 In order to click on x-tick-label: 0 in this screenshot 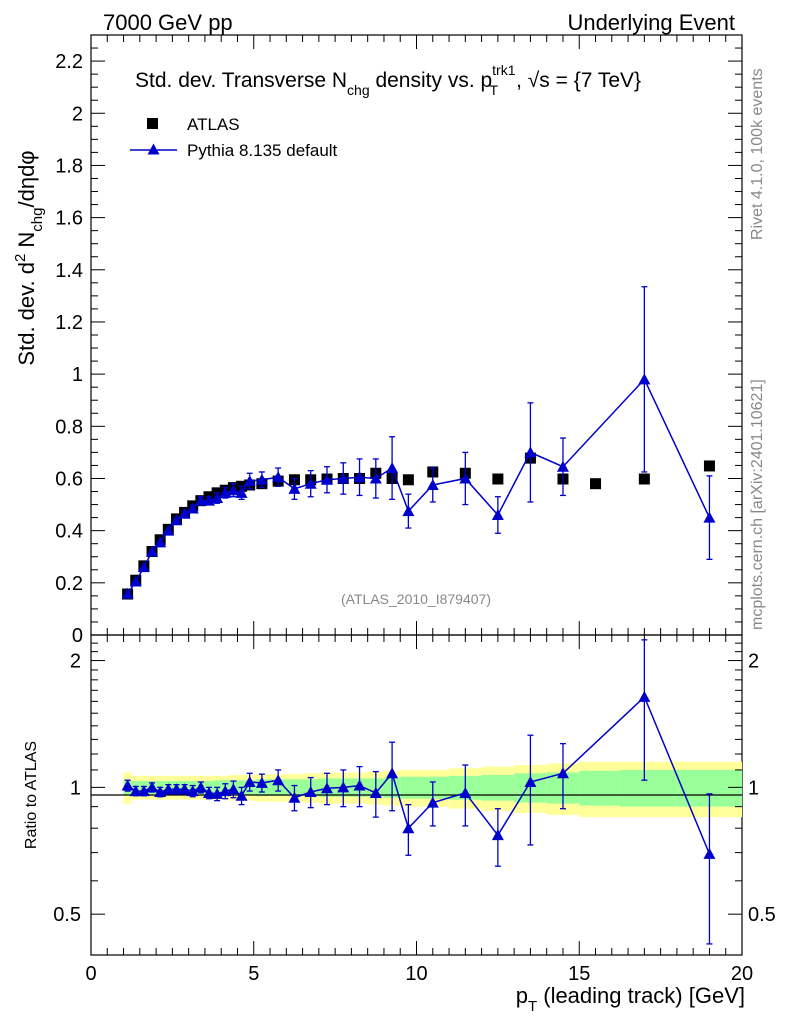, I will do `click(90, 974)`.